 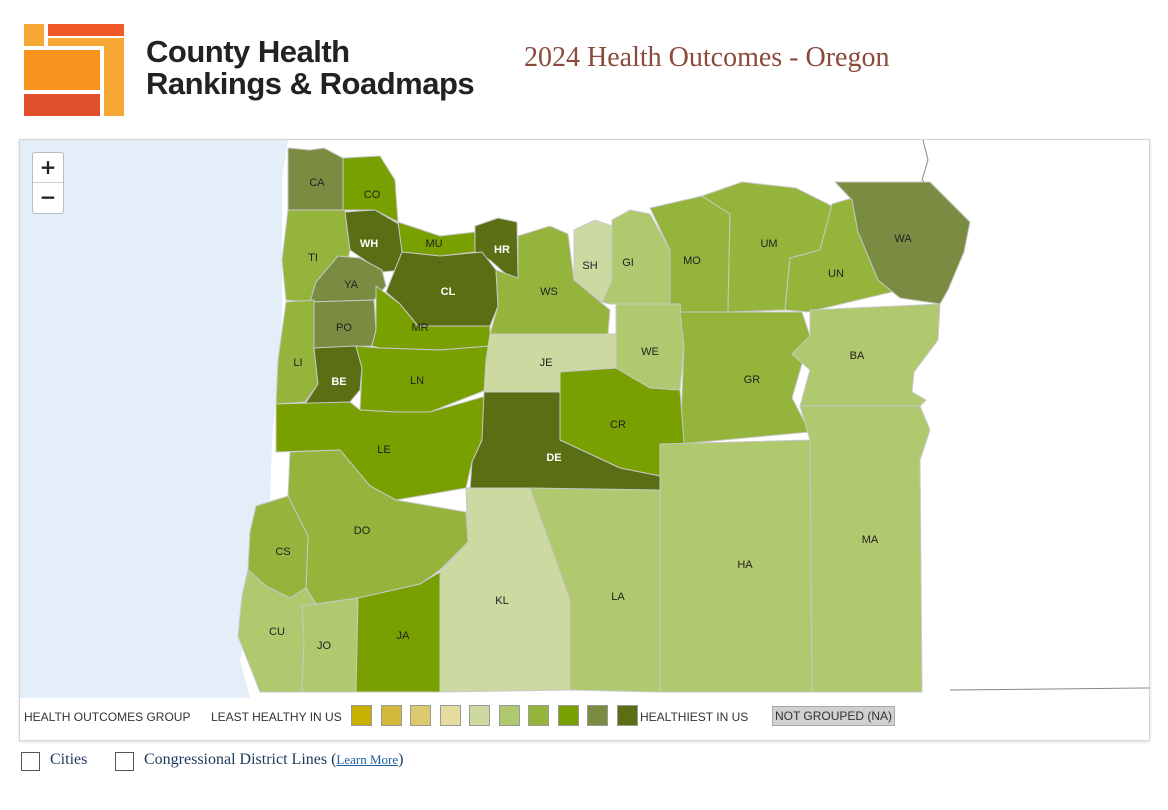 I want to click on page-title: 2024 Health Outcomes - Oregon, so click(x=707, y=57).